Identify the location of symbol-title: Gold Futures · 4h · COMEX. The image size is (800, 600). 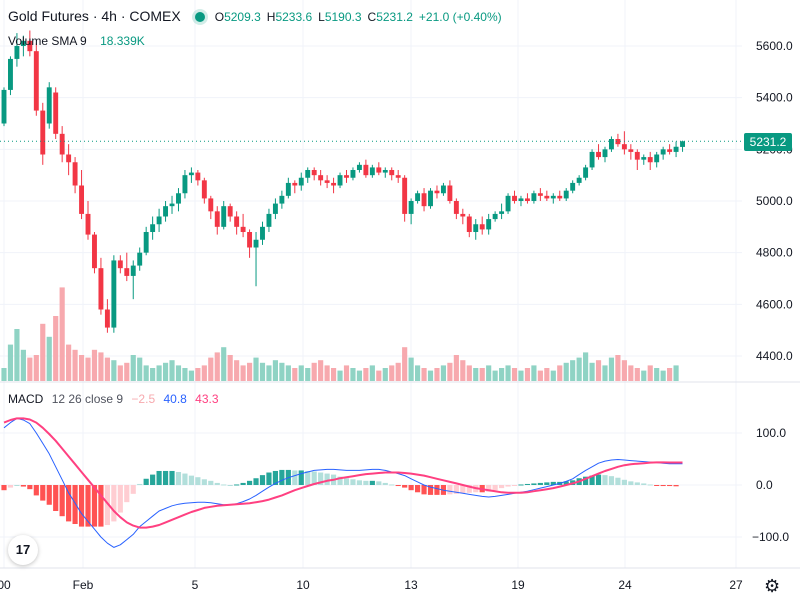
(94, 16).